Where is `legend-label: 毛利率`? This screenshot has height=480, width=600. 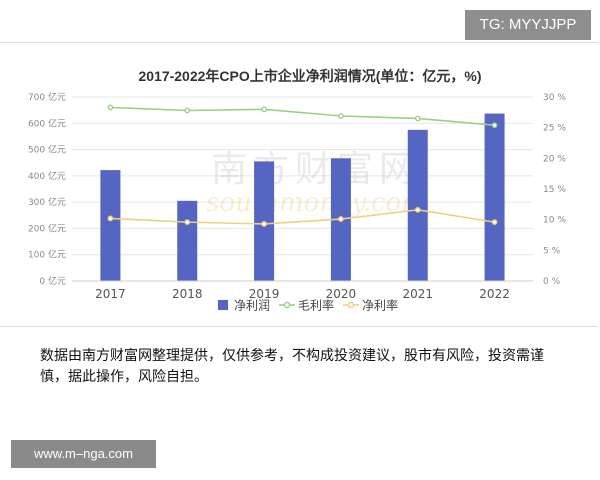 legend-label: 毛利率 is located at coordinates (316, 305).